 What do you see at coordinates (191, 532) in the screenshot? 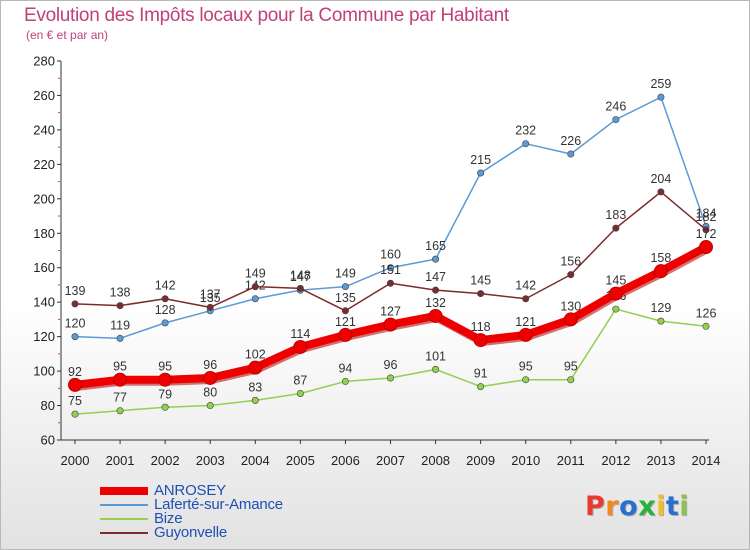
I see `legend-label: Guyonvelle` at bounding box center [191, 532].